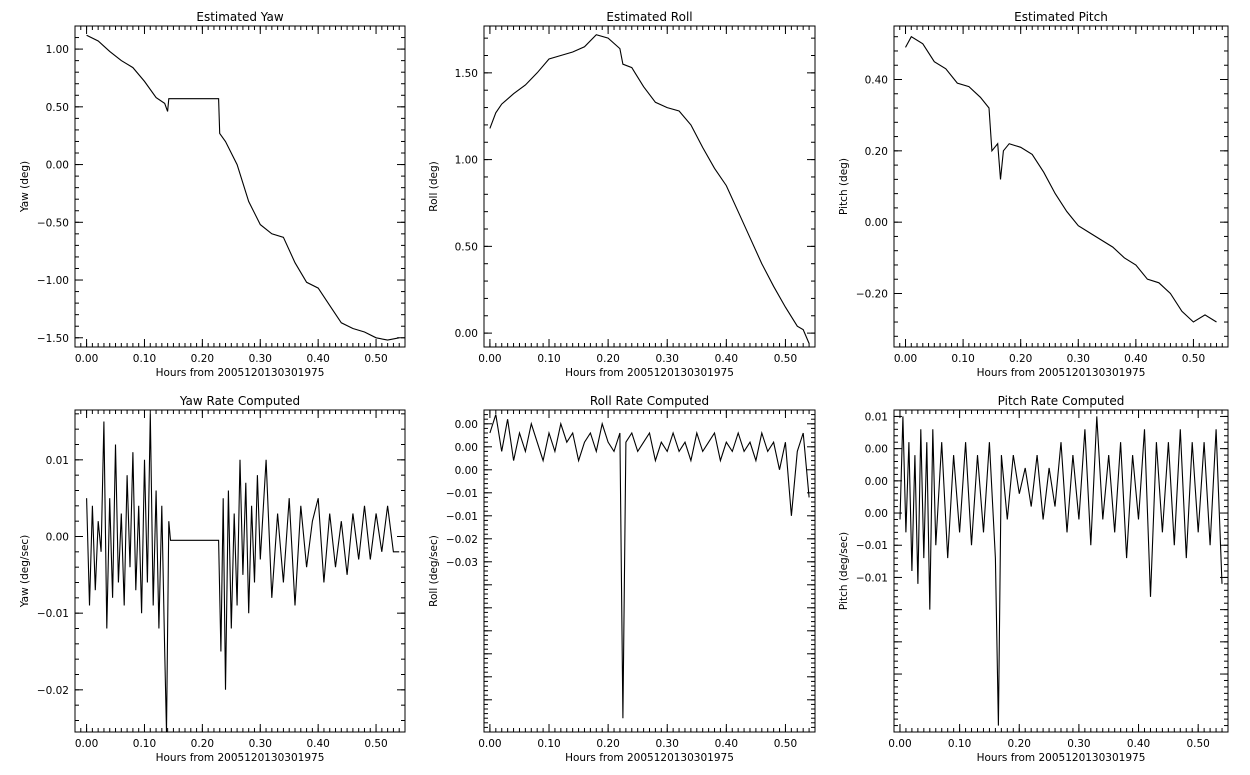 The height and width of the screenshot is (775, 1250). What do you see at coordinates (872, 295) in the screenshot?
I see `y-tick-label: −0.20` at bounding box center [872, 295].